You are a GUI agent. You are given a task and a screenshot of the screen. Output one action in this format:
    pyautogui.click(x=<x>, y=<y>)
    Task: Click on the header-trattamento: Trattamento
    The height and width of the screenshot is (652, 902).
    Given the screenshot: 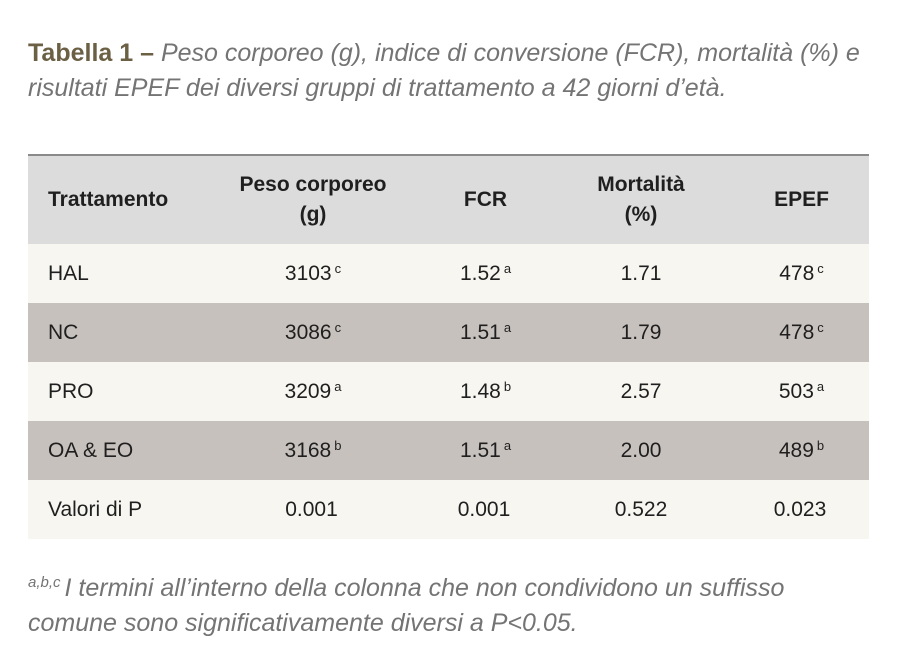 What is the action you would take?
    pyautogui.click(x=108, y=199)
    